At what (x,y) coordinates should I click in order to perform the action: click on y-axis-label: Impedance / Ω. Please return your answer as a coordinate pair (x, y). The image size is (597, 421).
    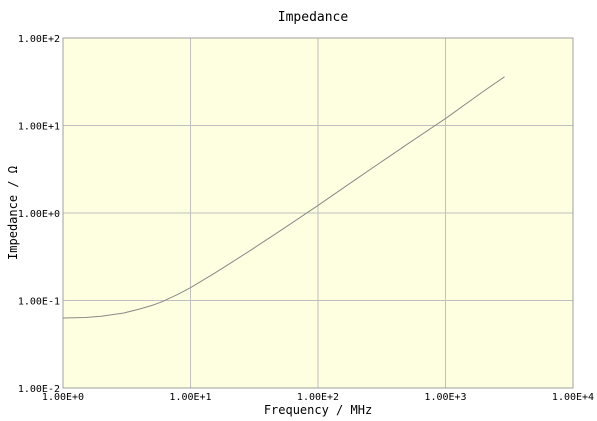
    Looking at the image, I should click on (13, 213).